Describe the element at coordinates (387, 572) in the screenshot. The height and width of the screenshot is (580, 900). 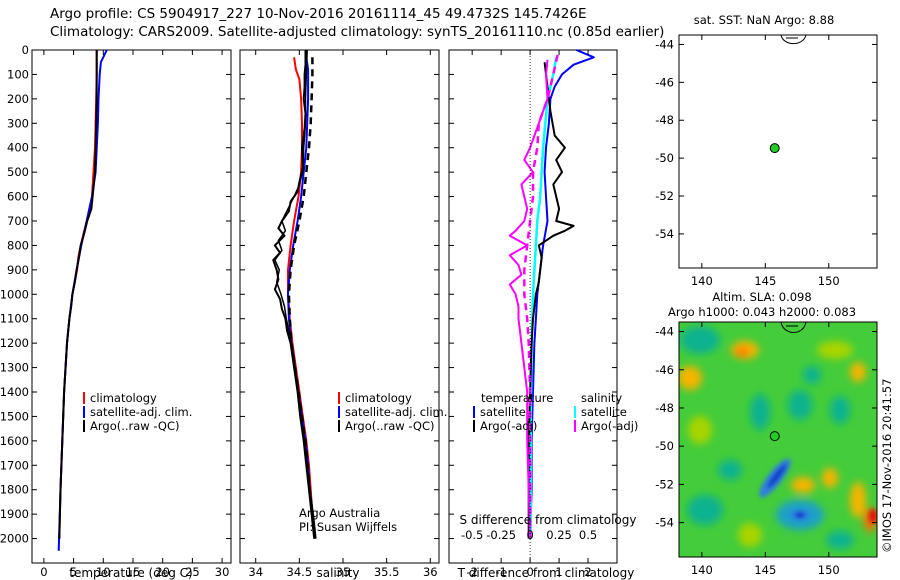
I see `x-tick-label: 35.5` at that location.